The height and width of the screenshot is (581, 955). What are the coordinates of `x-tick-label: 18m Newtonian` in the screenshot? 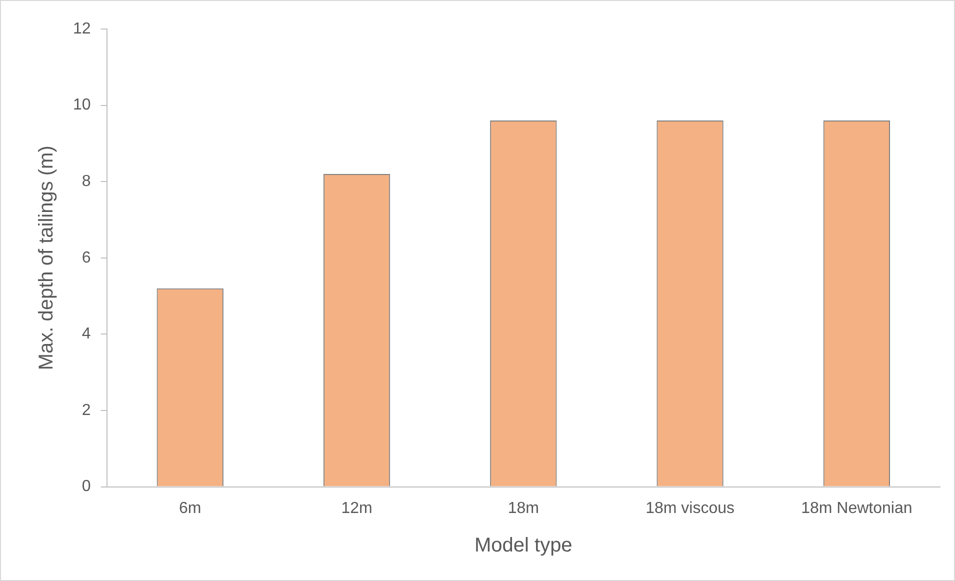 It's located at (856, 508).